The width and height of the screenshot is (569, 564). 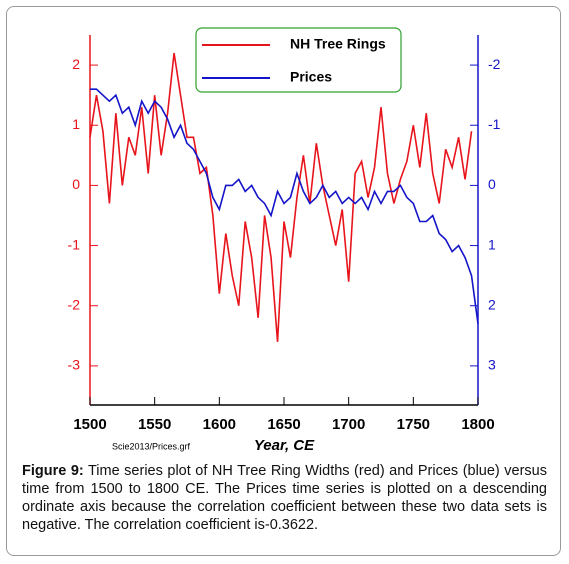 I want to click on y-tick-label: -3, so click(x=74, y=365).